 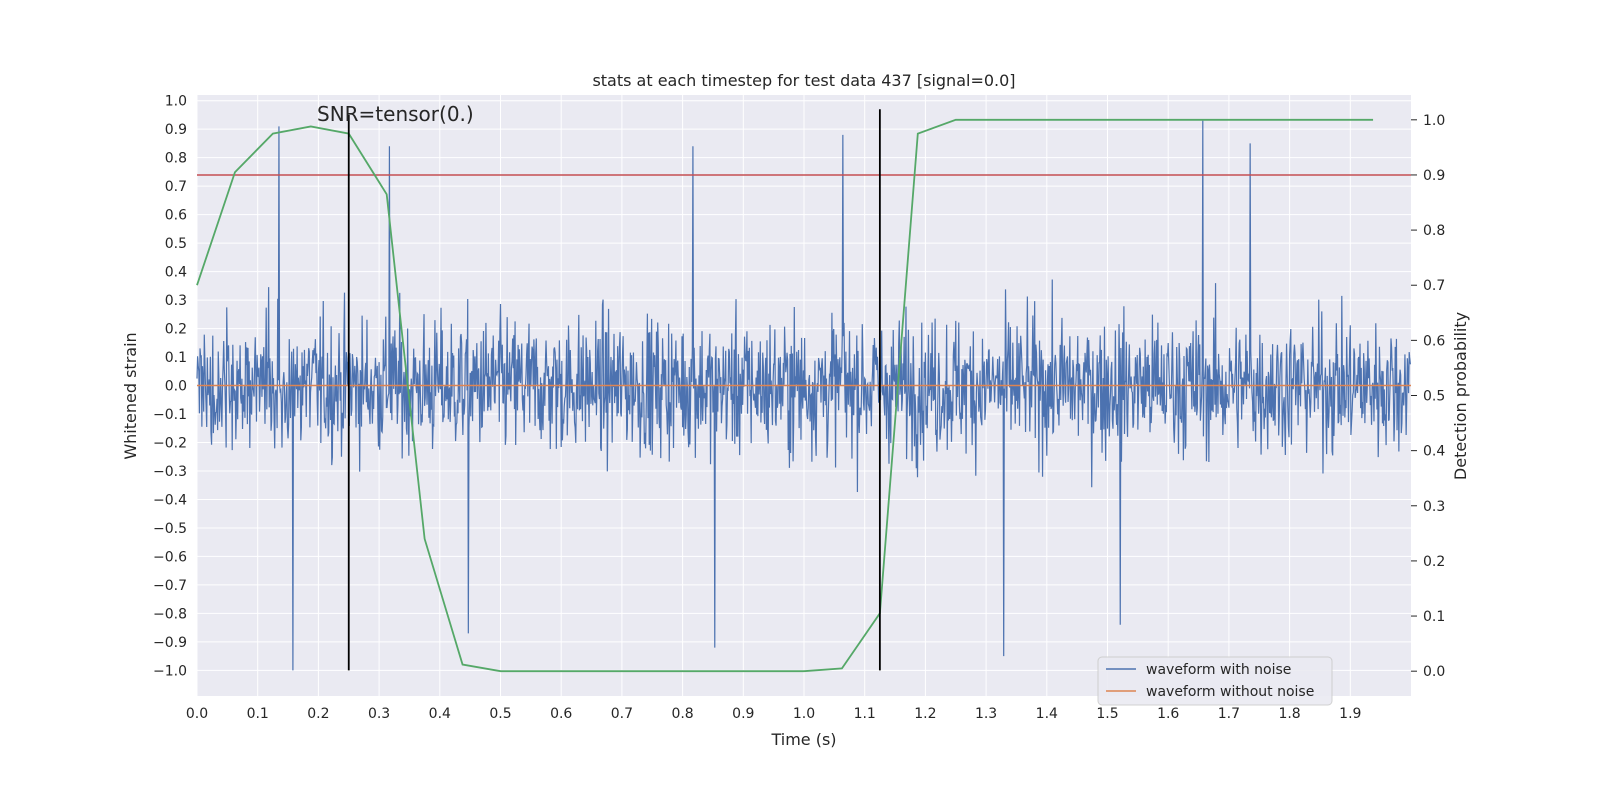 I want to click on legend-label-noise: waveform with noise, so click(x=1218, y=670).